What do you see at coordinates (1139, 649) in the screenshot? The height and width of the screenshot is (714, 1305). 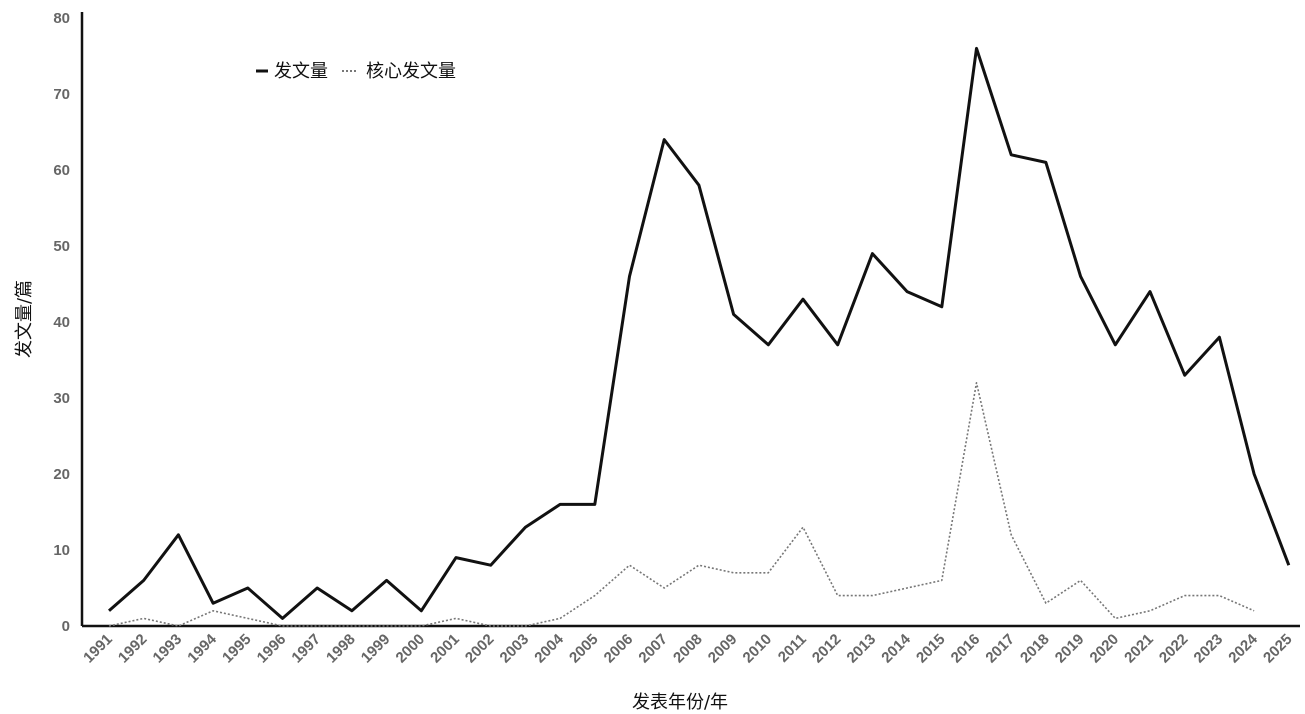 I see `x-tick-label: 2021` at bounding box center [1139, 649].